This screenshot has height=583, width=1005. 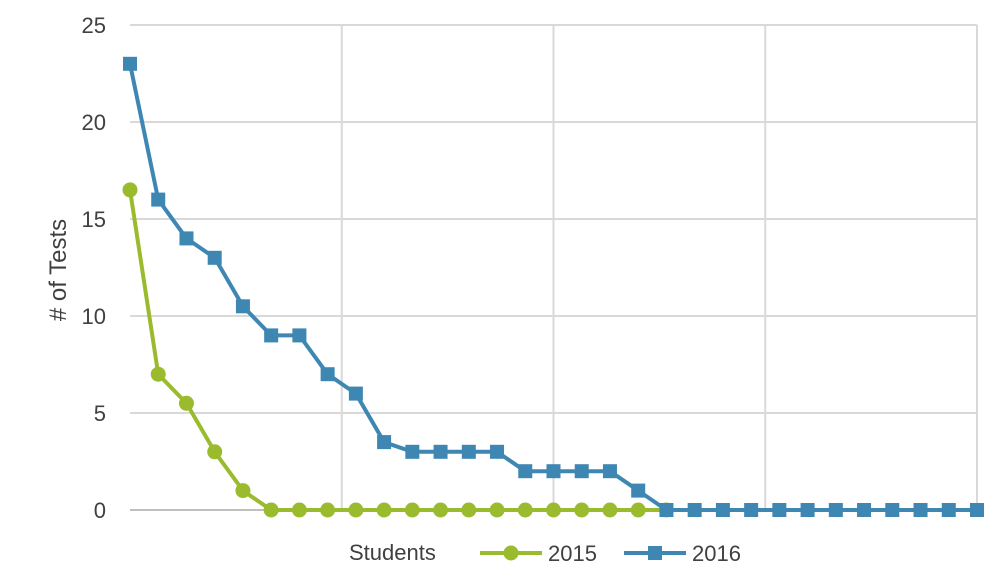 What do you see at coordinates (682, 553) in the screenshot?
I see `legend-item-2016: 2016` at bounding box center [682, 553].